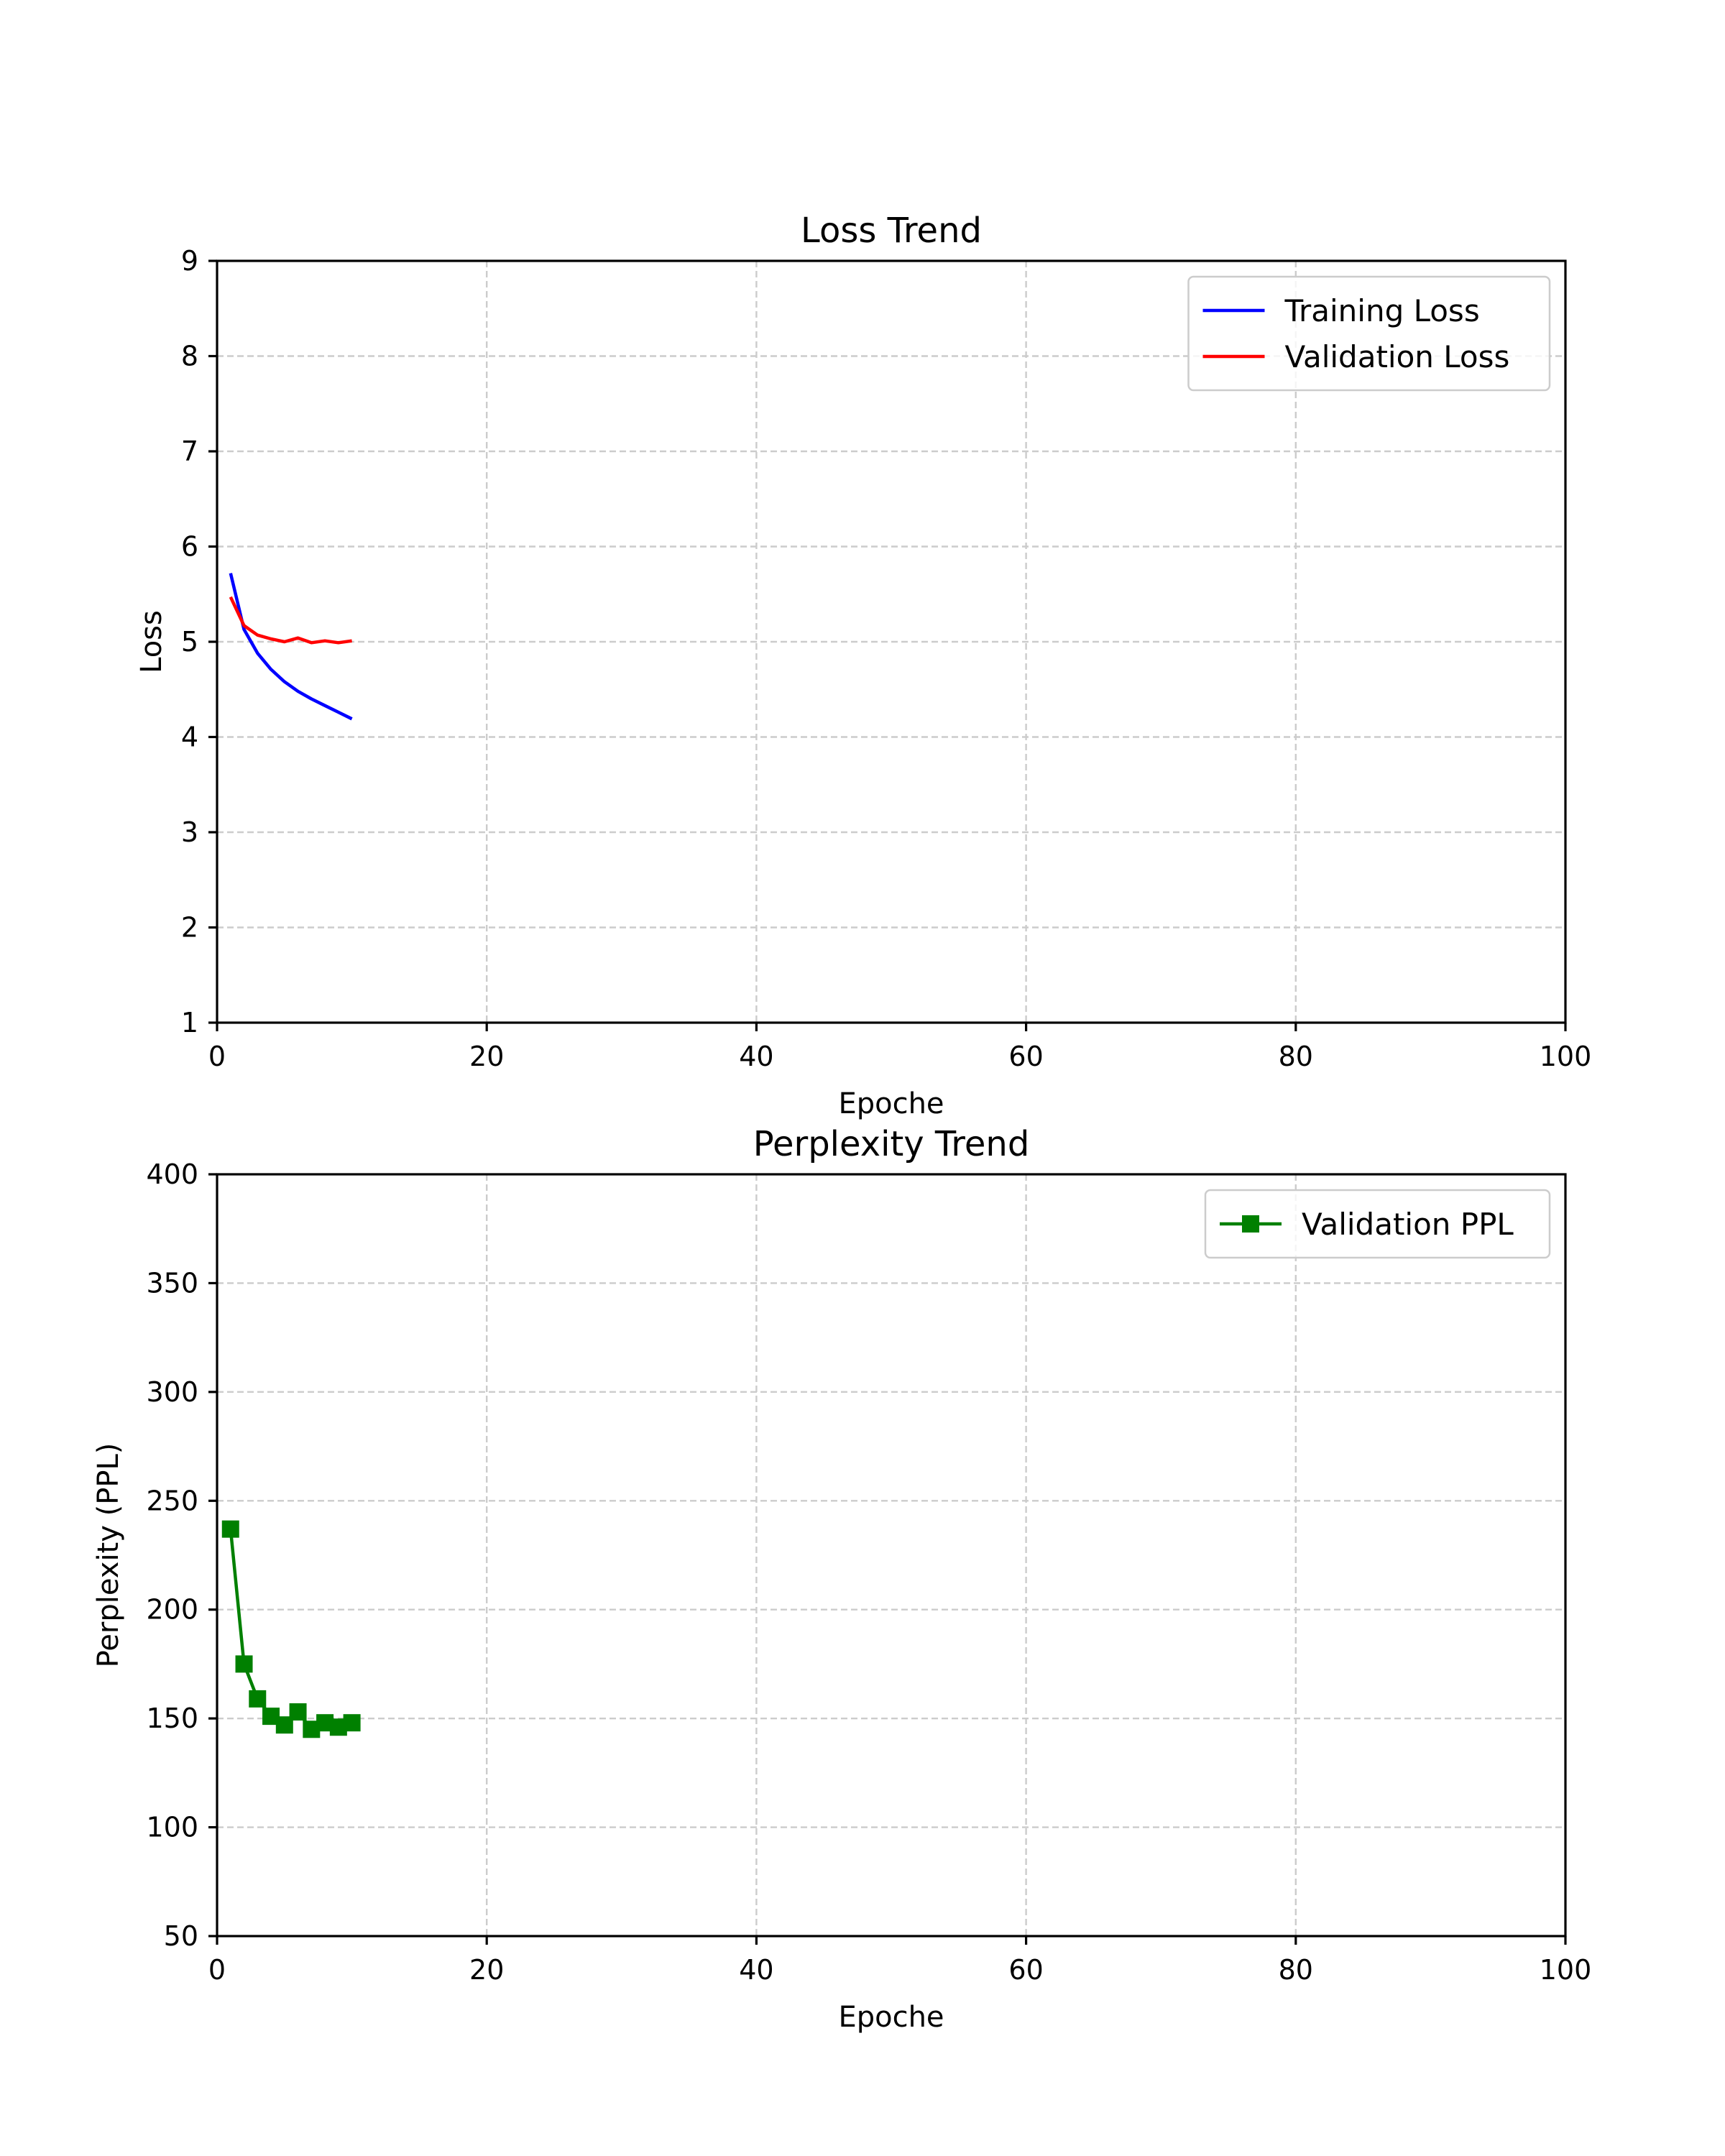 Image resolution: width=1725 pixels, height=2156 pixels. What do you see at coordinates (291, 647) in the screenshot?
I see `training-loss-line` at bounding box center [291, 647].